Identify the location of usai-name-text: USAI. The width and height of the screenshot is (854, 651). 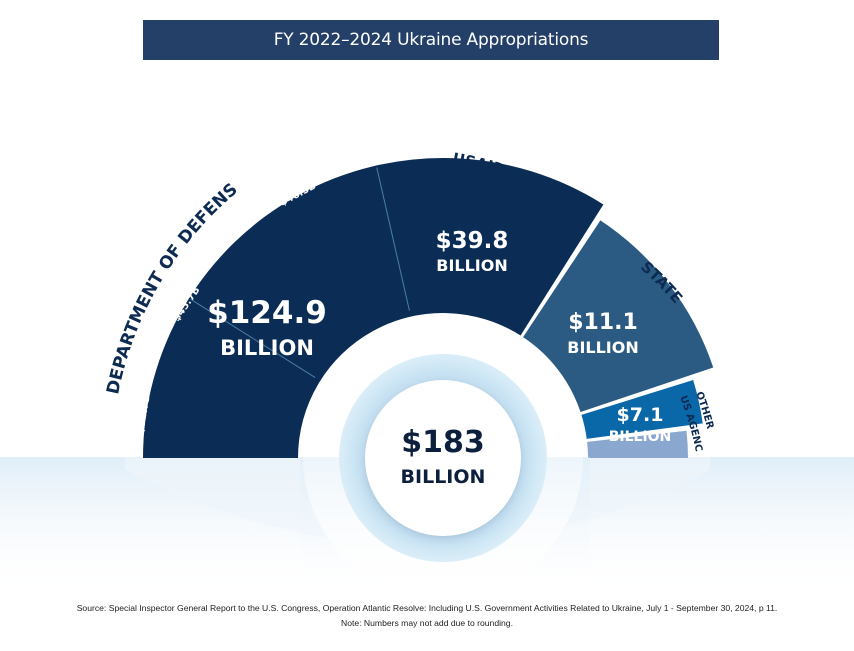
(127, 415).